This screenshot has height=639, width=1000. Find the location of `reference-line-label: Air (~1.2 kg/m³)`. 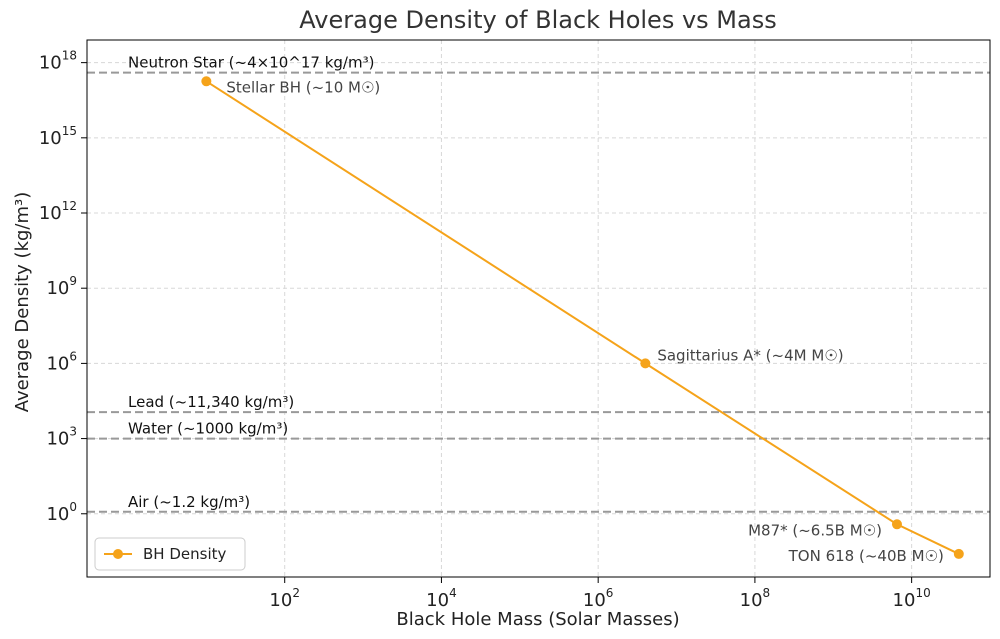

reference-line-label: Air (~1.2 kg/m³) is located at coordinates (189, 502).